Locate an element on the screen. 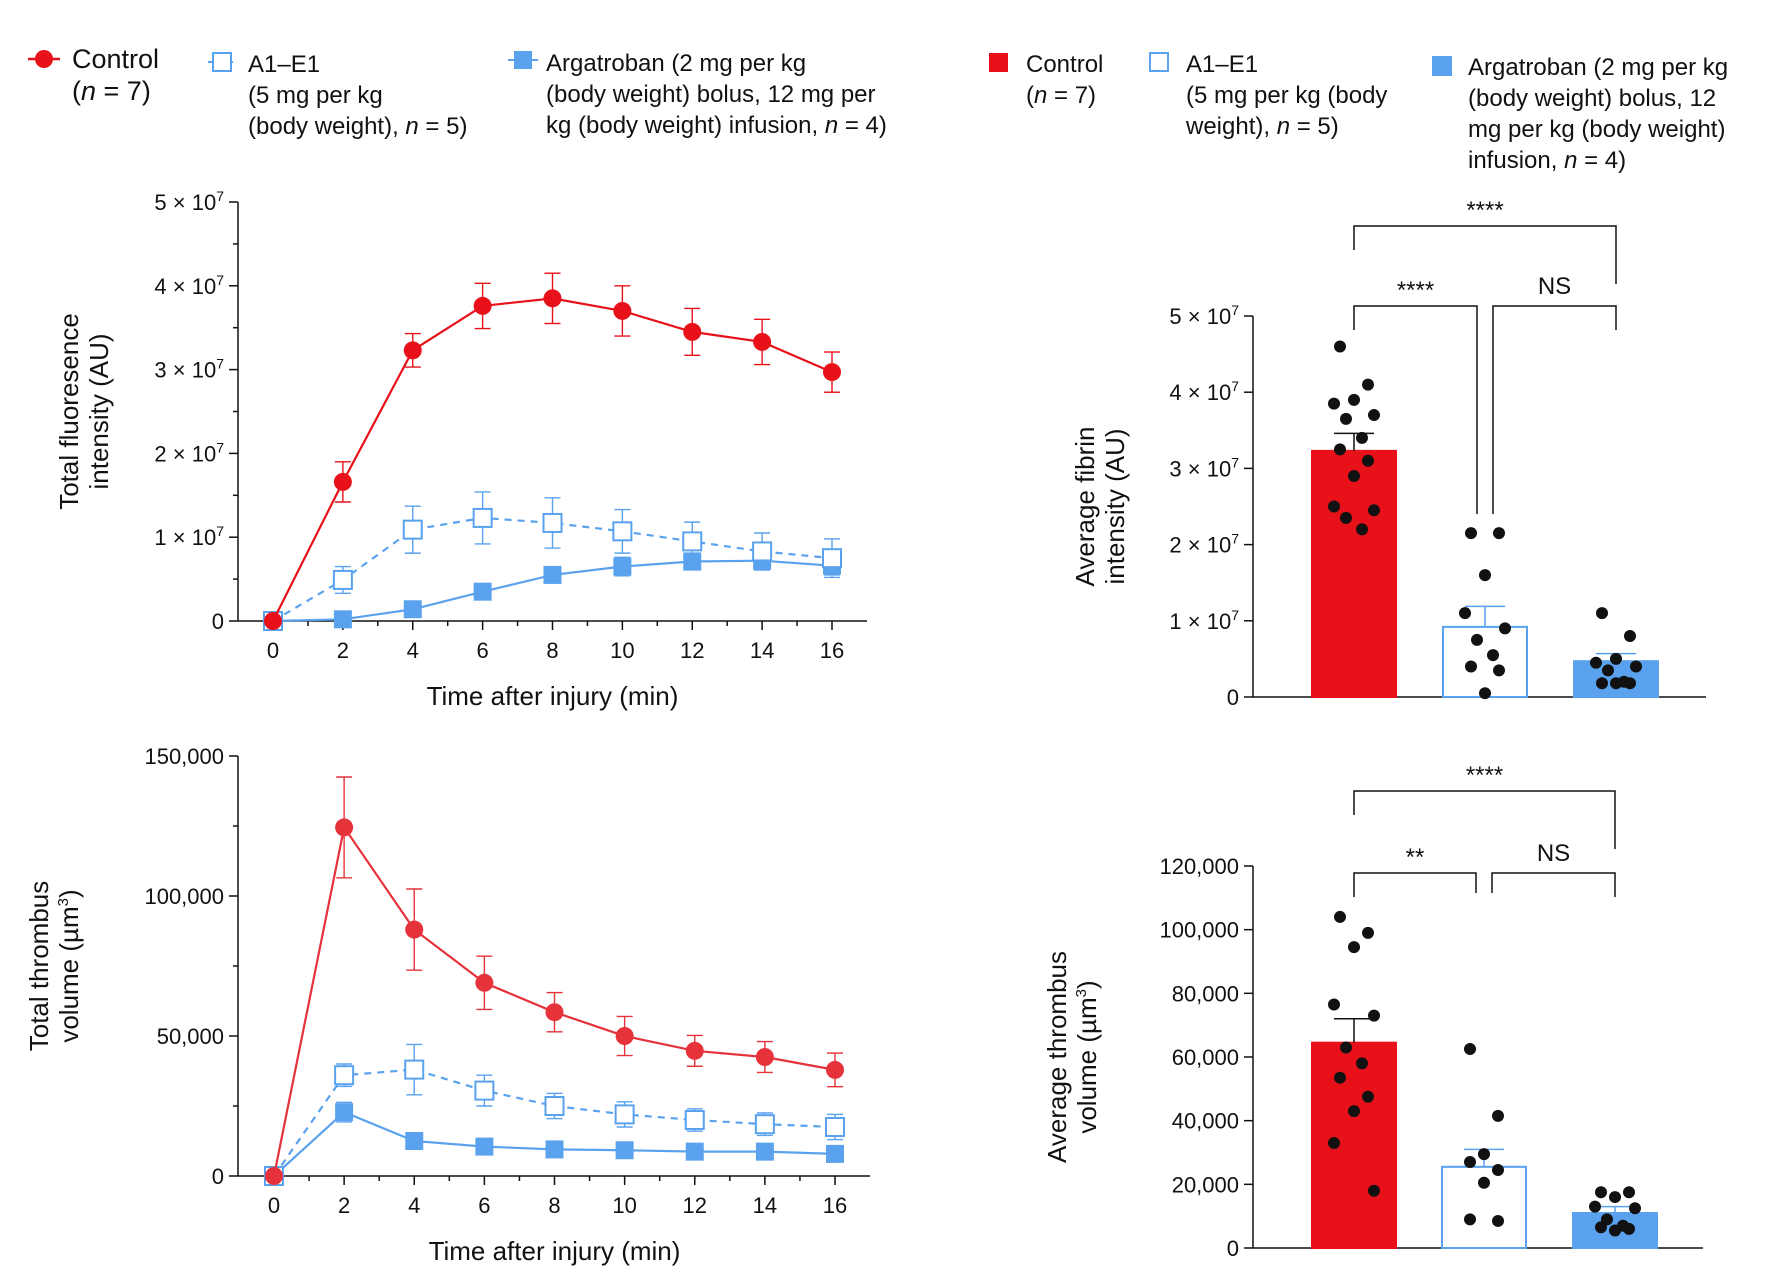  y-tick-label: 3 × 10⁷ is located at coordinates (1204, 467).